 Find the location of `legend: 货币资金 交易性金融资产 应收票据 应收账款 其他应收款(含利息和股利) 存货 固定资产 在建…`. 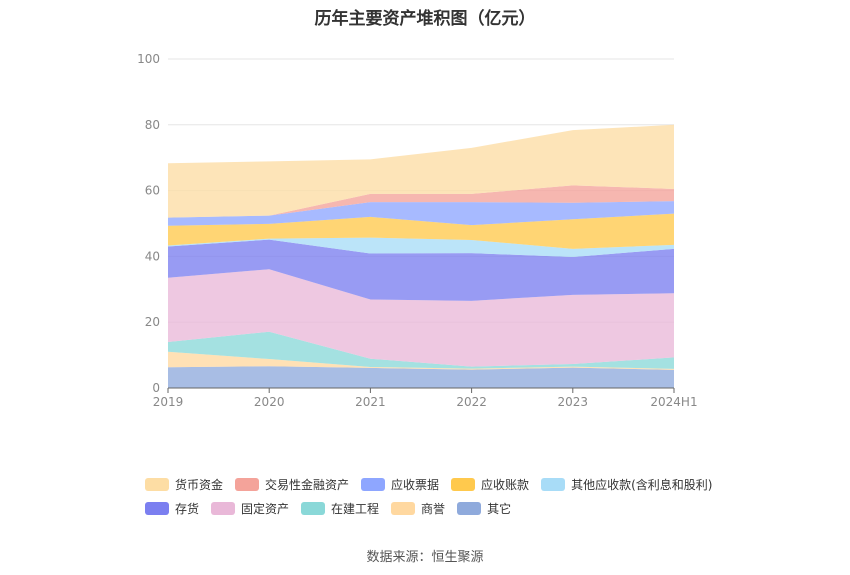

legend: 货币资金 交易性金融资产 应收票据 应收账款 其他应收款(含利息和股利) 存货 固定资产 在建… is located at coordinates (445, 496).